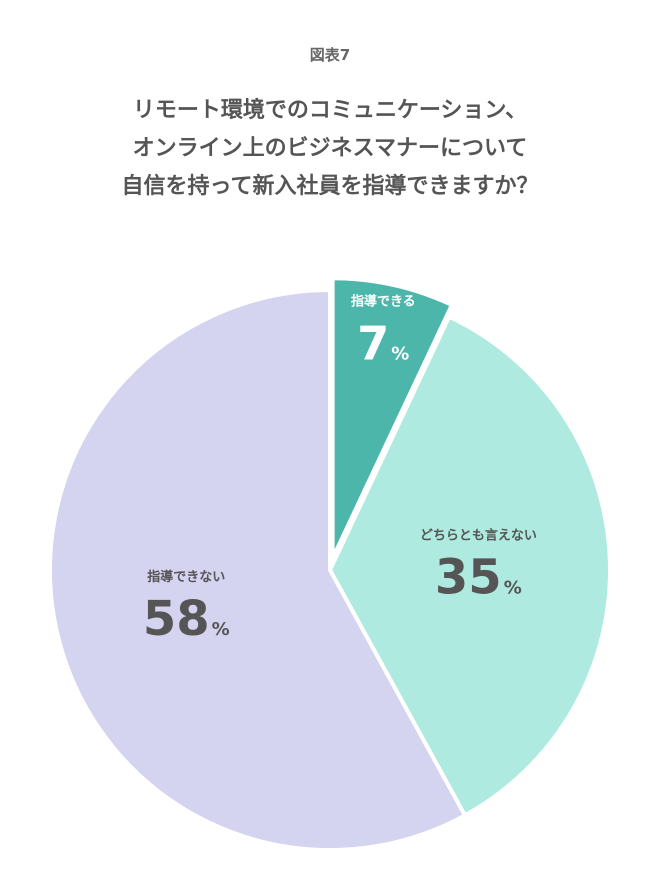 The height and width of the screenshot is (882, 660). Describe the element at coordinates (392, 418) in the screenshot. I see `slice-teach-can` at that location.